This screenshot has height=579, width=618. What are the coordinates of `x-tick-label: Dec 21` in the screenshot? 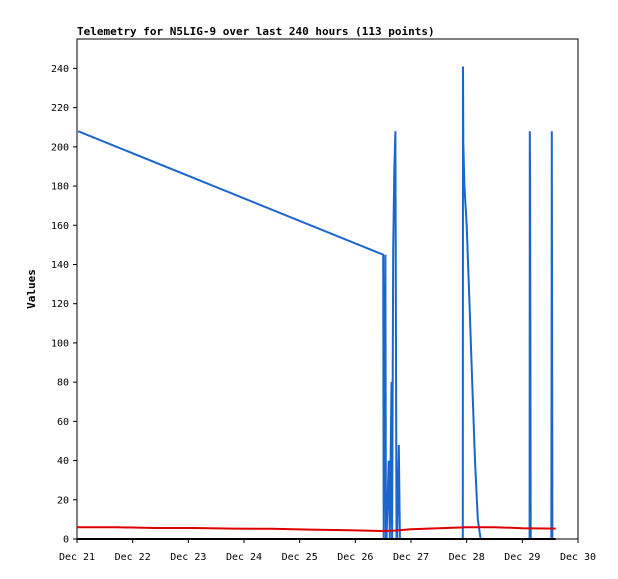 It's located at (77, 557).